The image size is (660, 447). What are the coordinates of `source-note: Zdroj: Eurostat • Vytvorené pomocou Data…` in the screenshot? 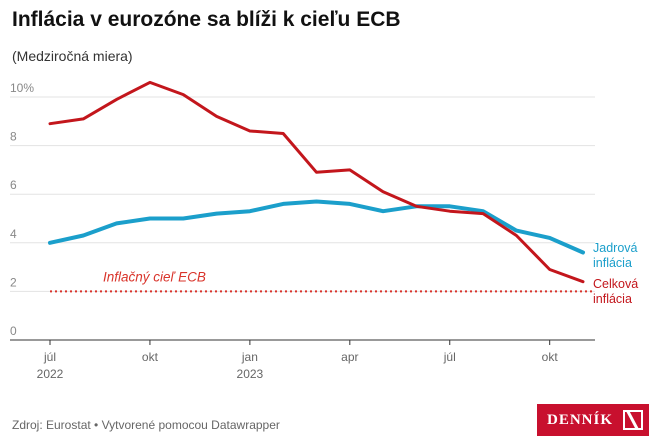 It's located at (146, 425).